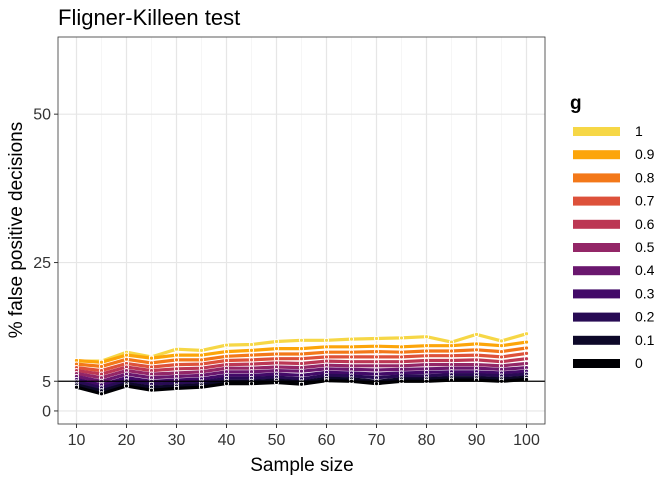 This screenshot has width=672, height=480. I want to click on x-tick-label: 30, so click(177, 440).